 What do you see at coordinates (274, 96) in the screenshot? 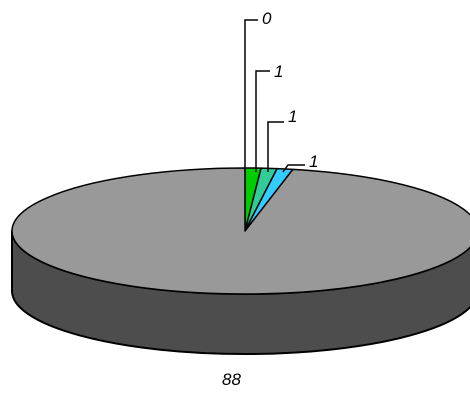
I see `leader-lines` at bounding box center [274, 96].